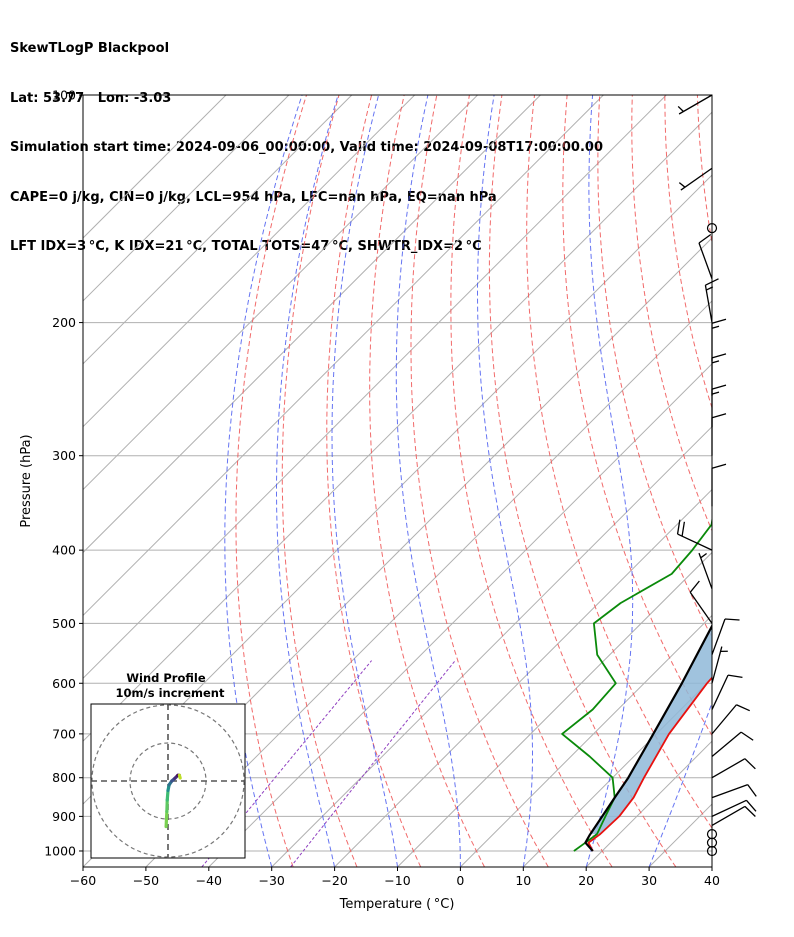 The image size is (794, 937). Describe the element at coordinates (373, 763) in the screenshot. I see `mixing-ratio-line` at that location.